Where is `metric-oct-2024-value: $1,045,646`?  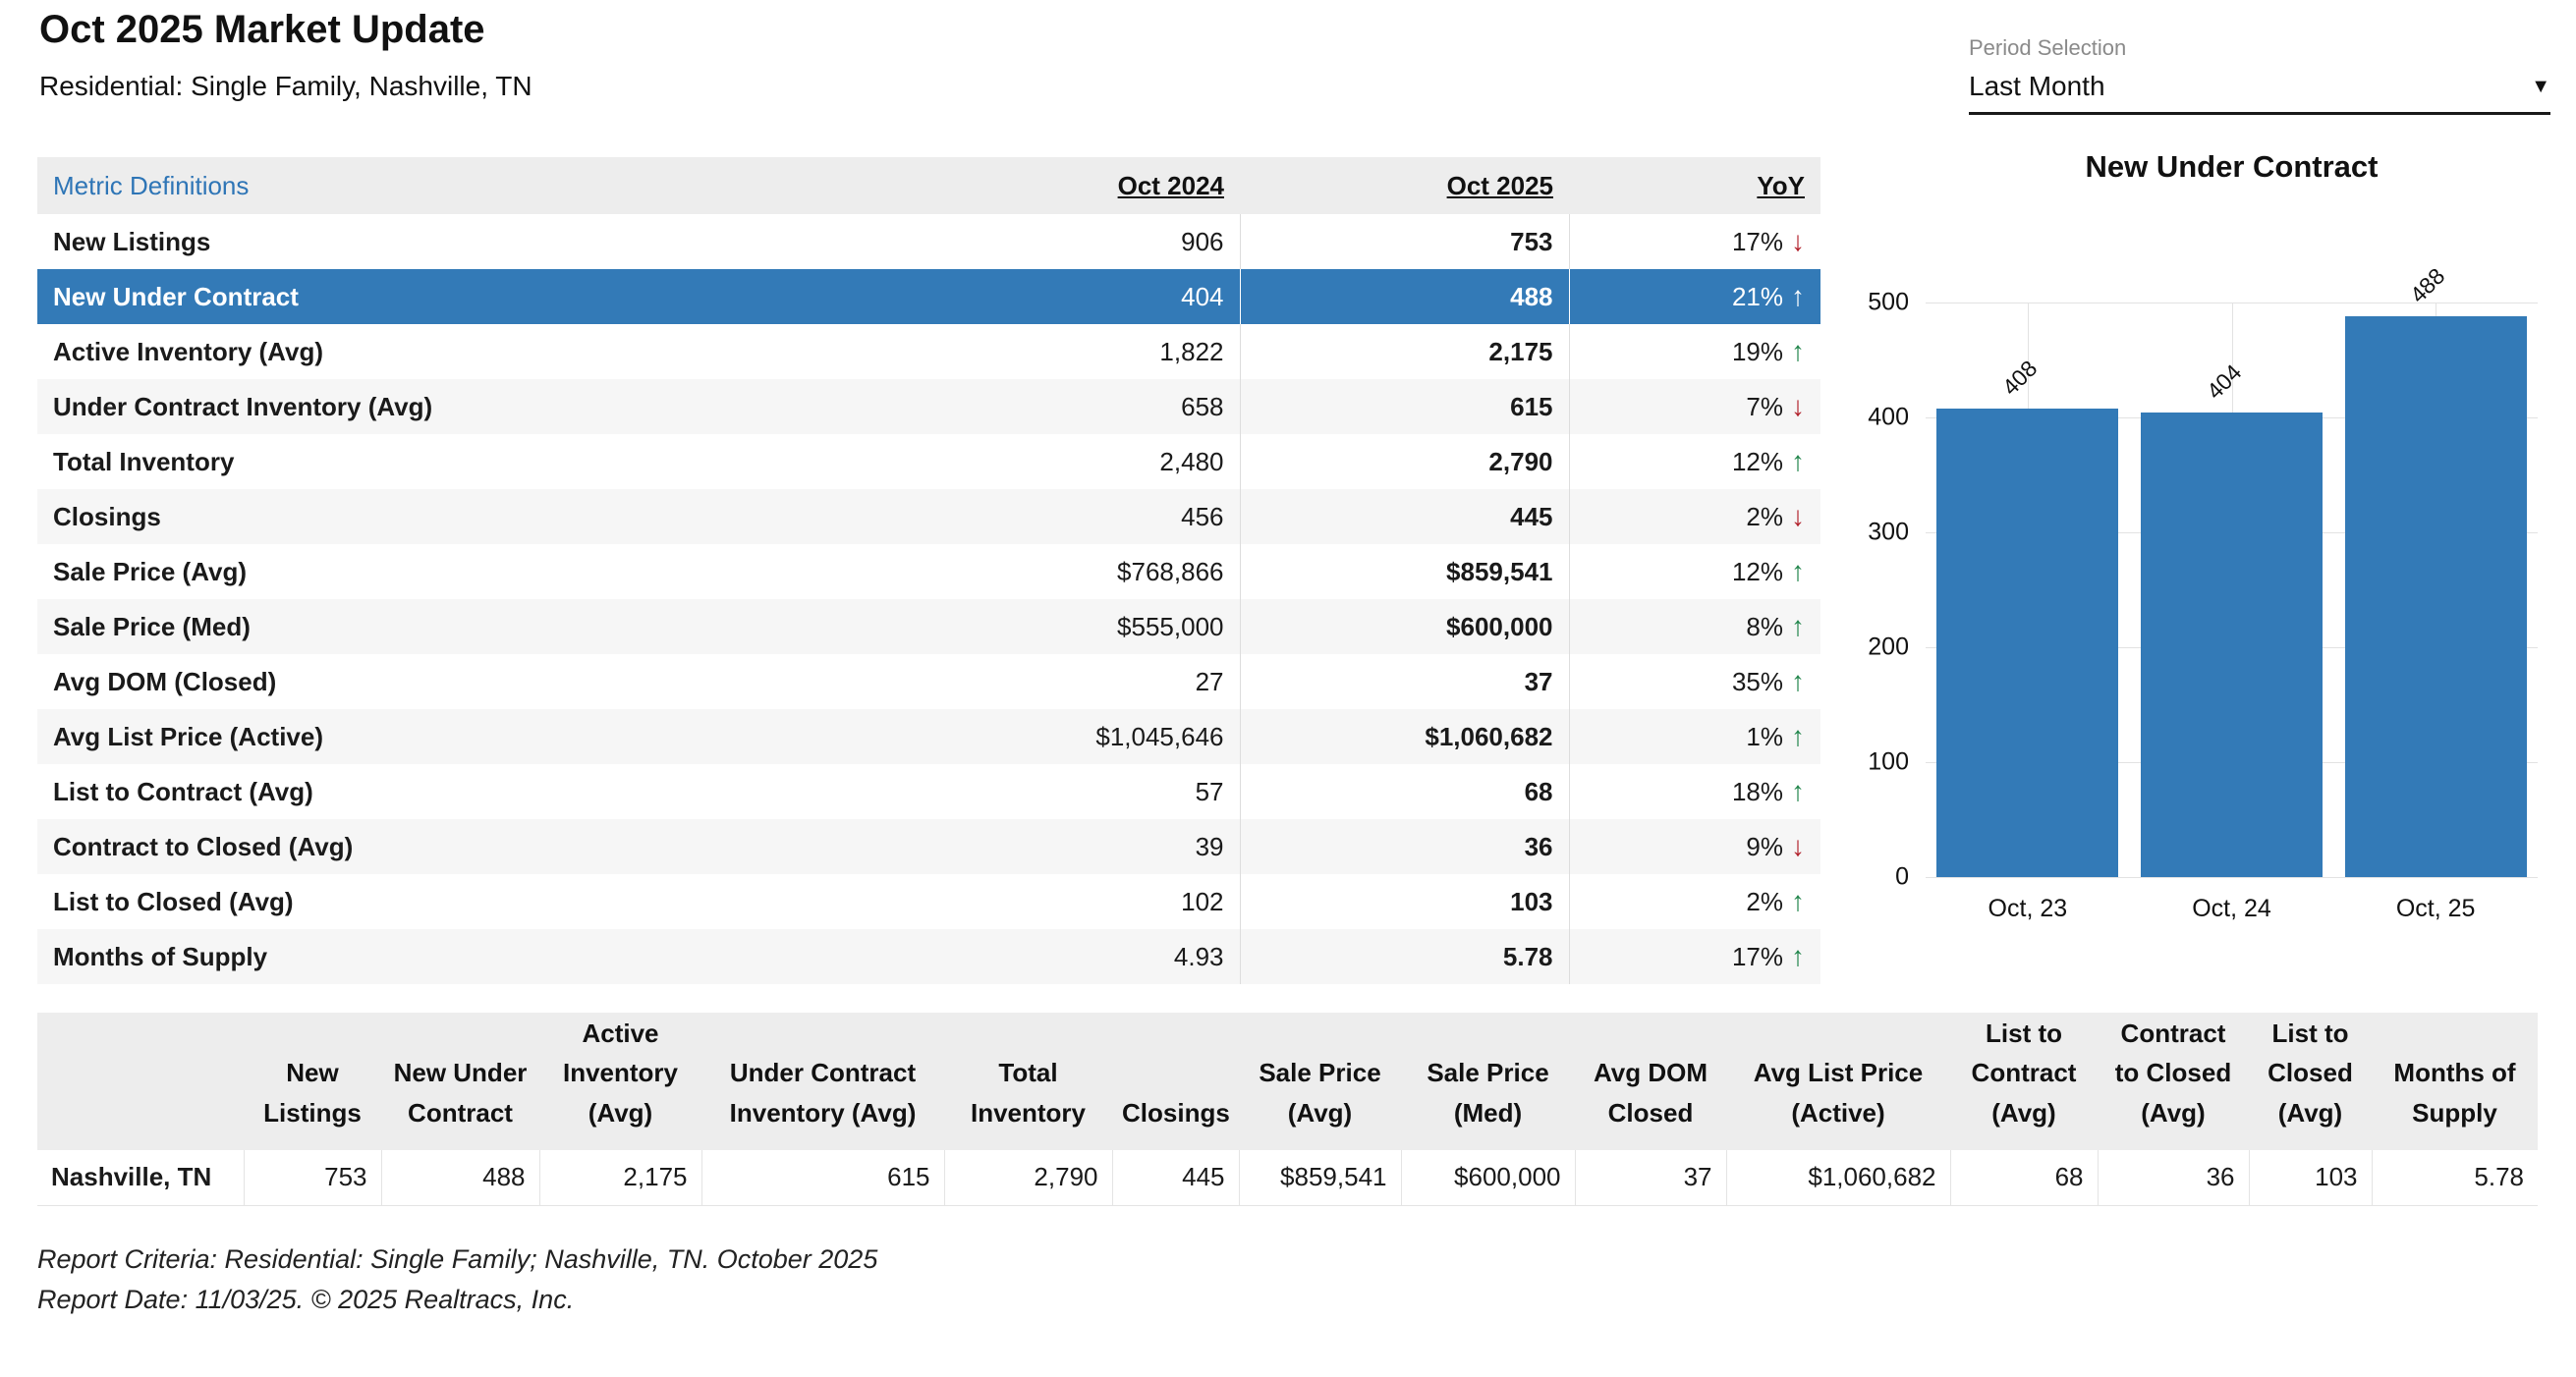
metric-oct-2024-value: $1,045,646 is located at coordinates (1159, 736).